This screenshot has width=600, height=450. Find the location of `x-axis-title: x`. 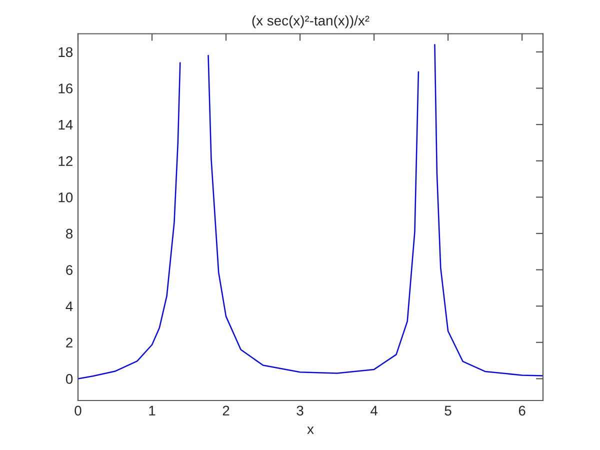

x-axis-title: x is located at coordinates (310, 430).